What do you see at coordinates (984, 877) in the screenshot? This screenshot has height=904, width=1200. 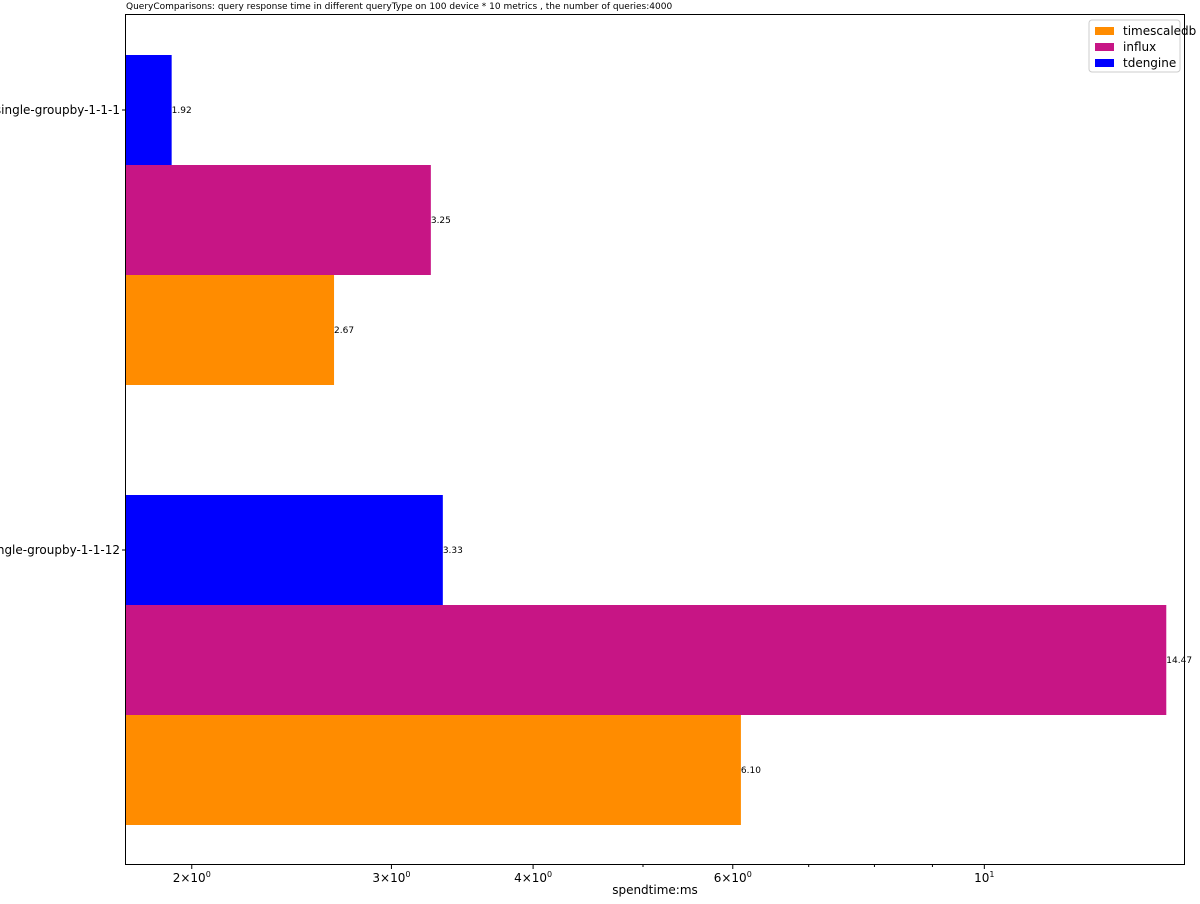 I see `x-tick-label-10: 101` at bounding box center [984, 877].